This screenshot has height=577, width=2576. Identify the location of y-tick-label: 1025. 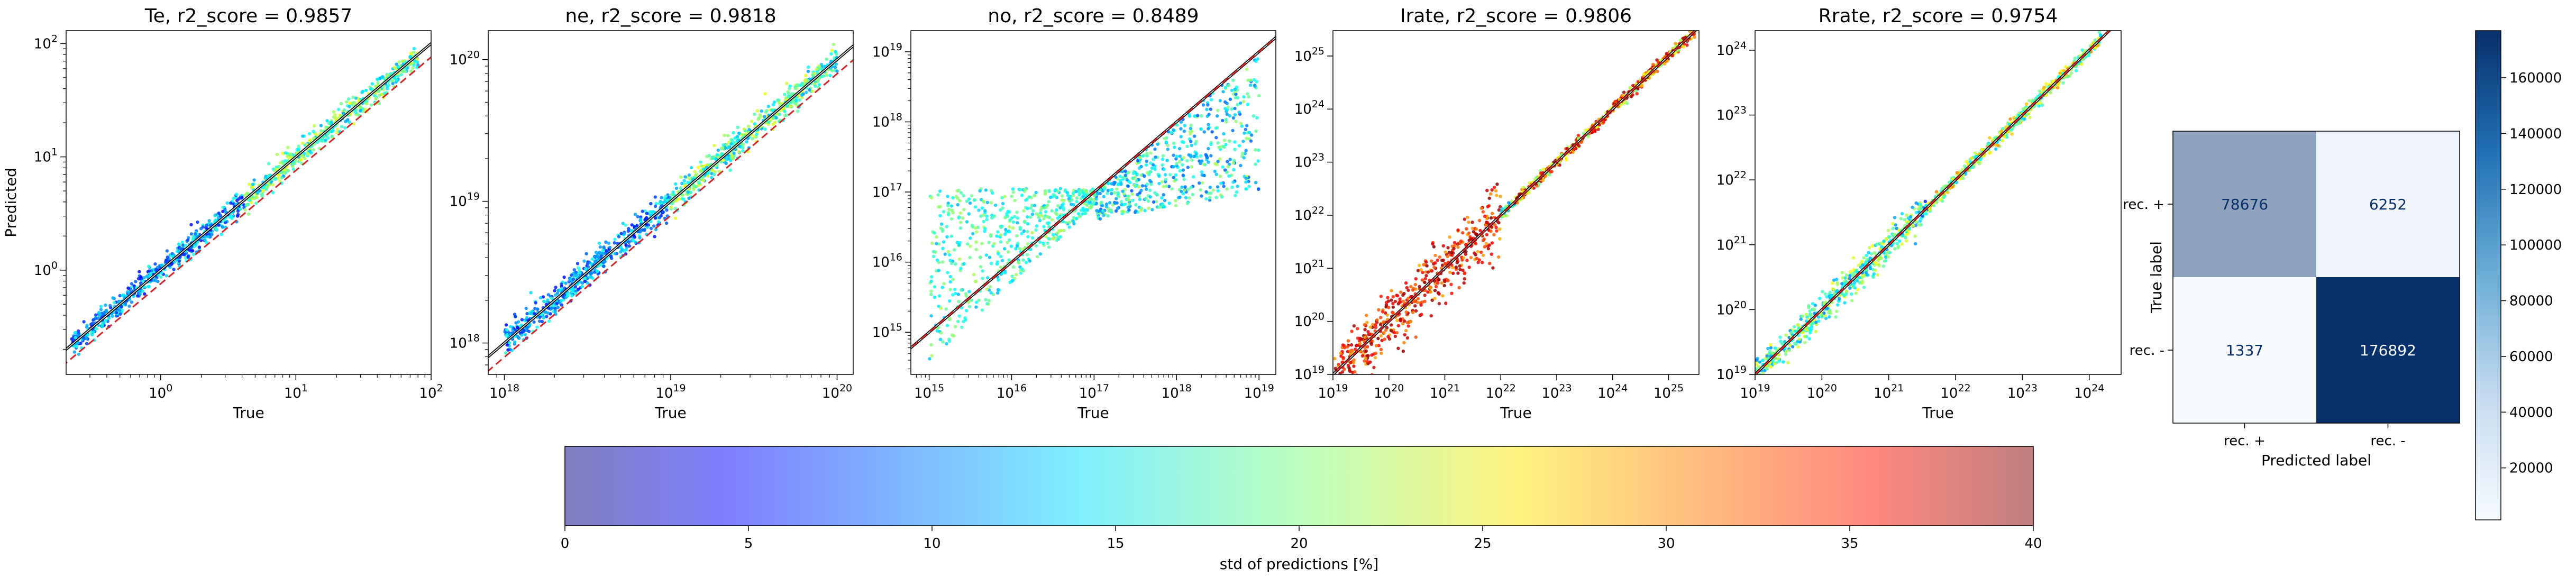
(1309, 55).